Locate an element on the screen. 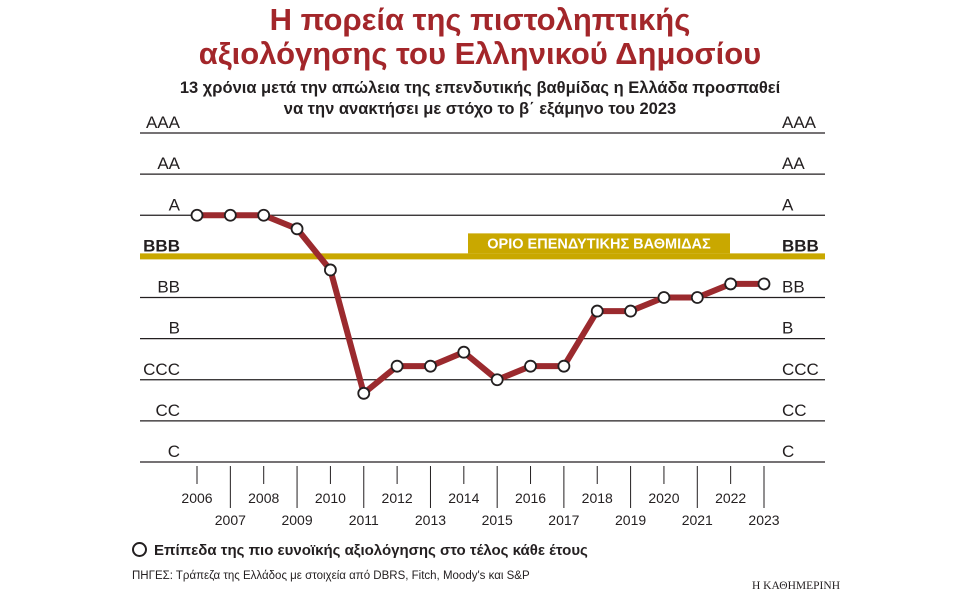 Image resolution: width=960 pixels, height=600 pixels. y-tick-right-bbb: BBB is located at coordinates (800, 245).